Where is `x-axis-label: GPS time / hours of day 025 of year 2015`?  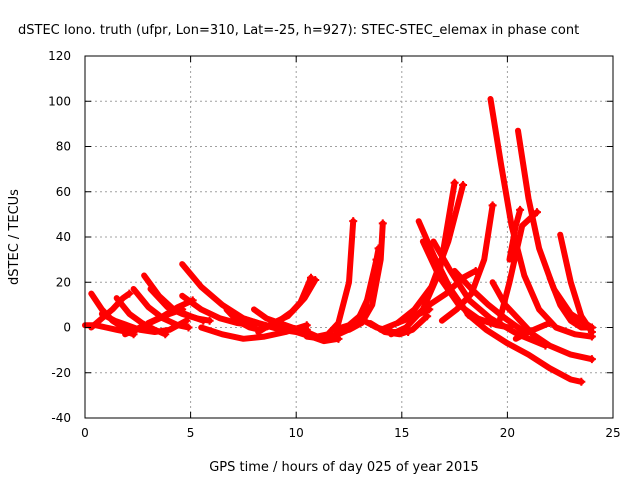 x-axis-label: GPS time / hours of day 025 of year 2015 is located at coordinates (344, 467).